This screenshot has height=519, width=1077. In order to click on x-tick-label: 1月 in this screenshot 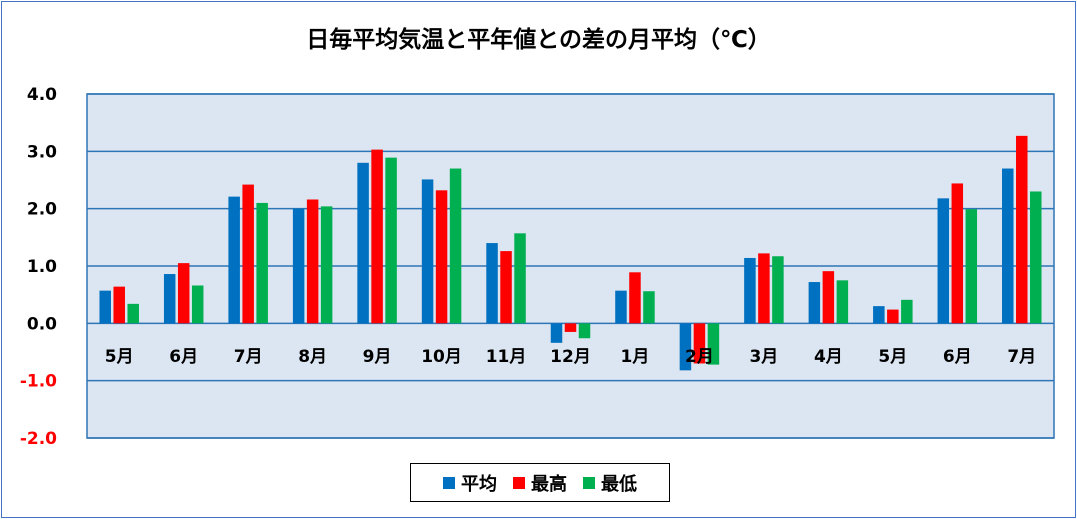, I will do `click(635, 357)`.